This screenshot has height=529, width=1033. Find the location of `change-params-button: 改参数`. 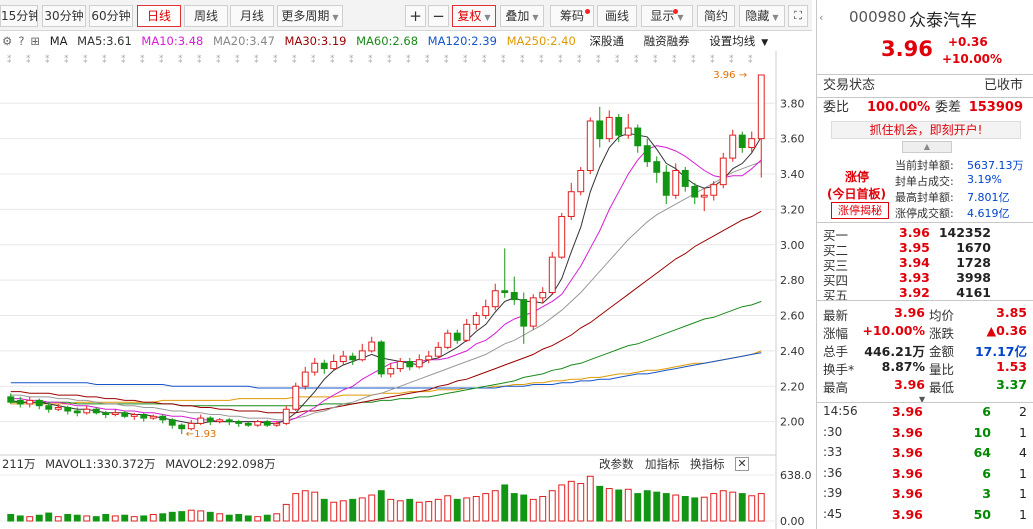

change-params-button: 改参数 is located at coordinates (616, 464).